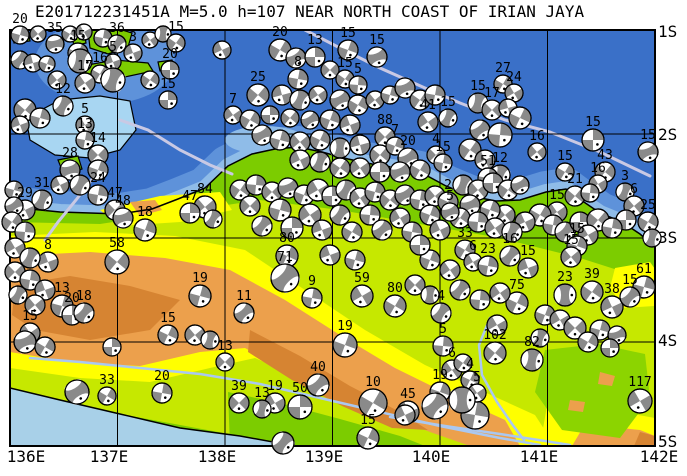 This screenshot has width=687, height=476. What do you see at coordinates (373, 382) in the screenshot?
I see `depth-label: 10` at bounding box center [373, 382].